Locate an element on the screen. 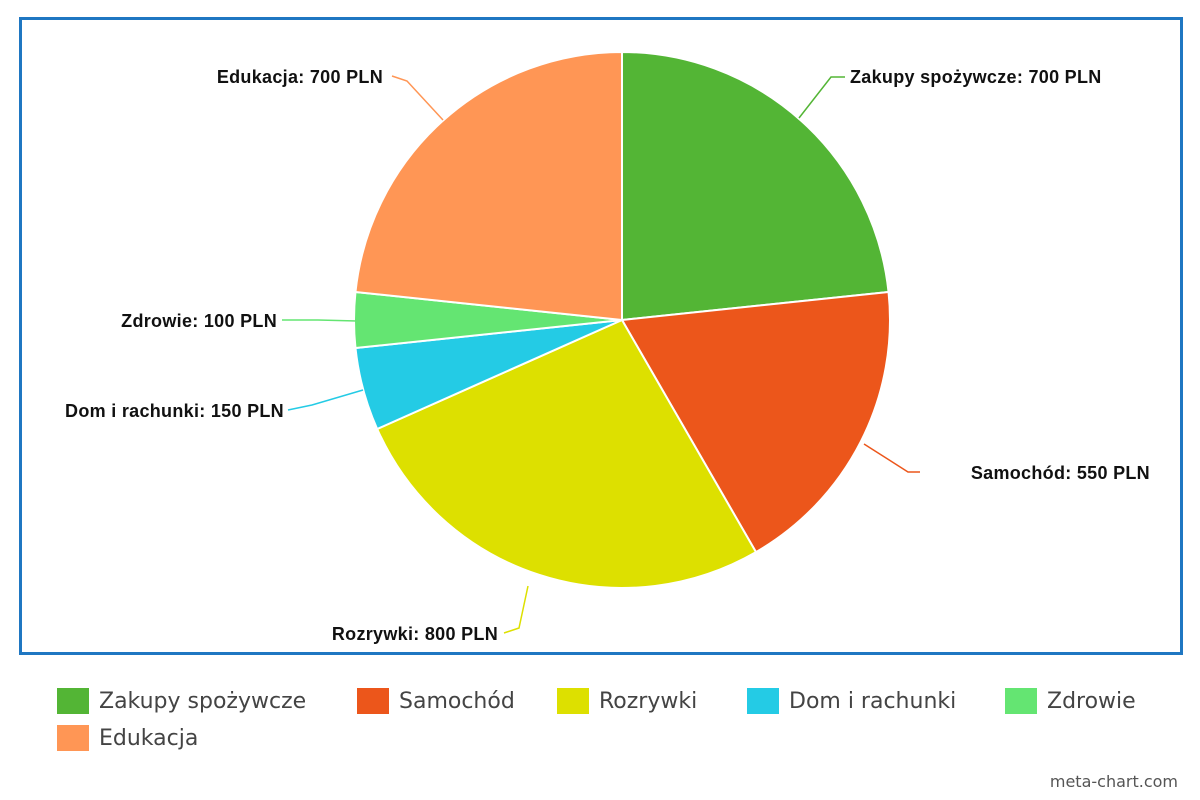 The height and width of the screenshot is (800, 1200). legend-item-4: Dom i rachunki is located at coordinates (851, 701).